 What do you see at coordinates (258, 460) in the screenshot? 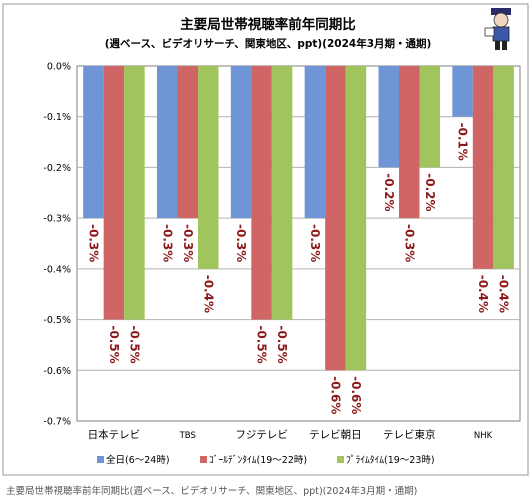
I see `legend-label: ｺﾞｰﾙﾃﾞﾝﾀｲﾑ(19〜22時)` at bounding box center [258, 460].